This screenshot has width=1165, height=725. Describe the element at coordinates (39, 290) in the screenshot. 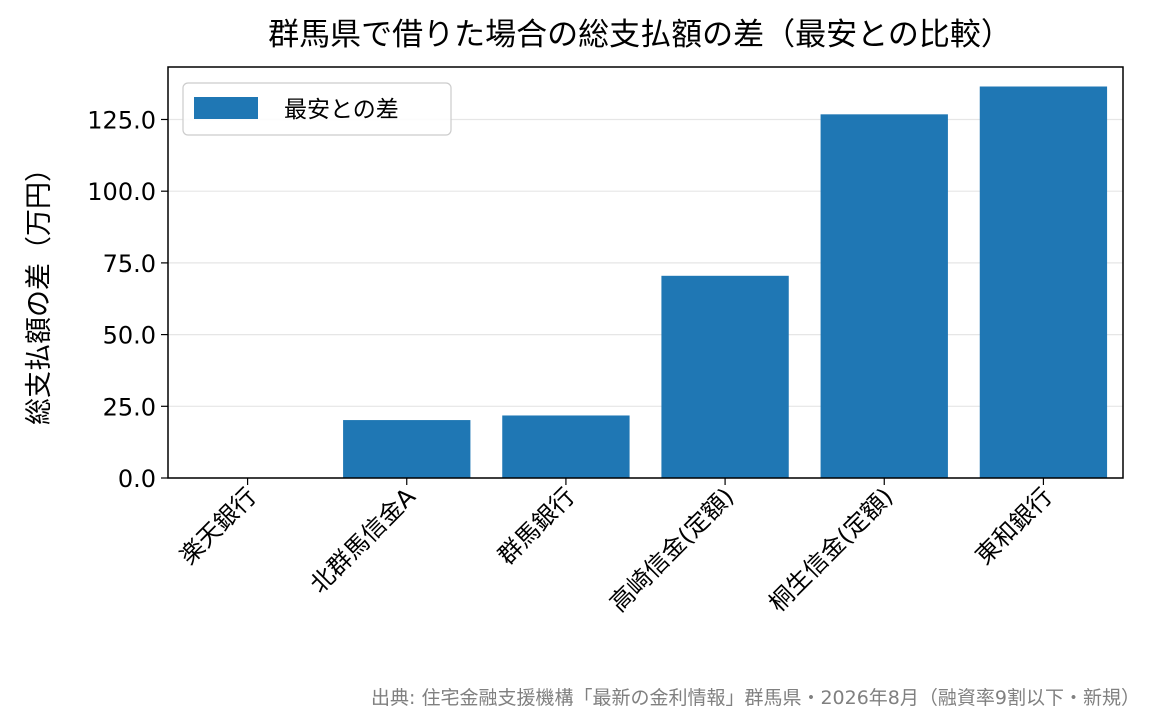

I see `y-axis-label: 総支払額の差（万円）` at that location.